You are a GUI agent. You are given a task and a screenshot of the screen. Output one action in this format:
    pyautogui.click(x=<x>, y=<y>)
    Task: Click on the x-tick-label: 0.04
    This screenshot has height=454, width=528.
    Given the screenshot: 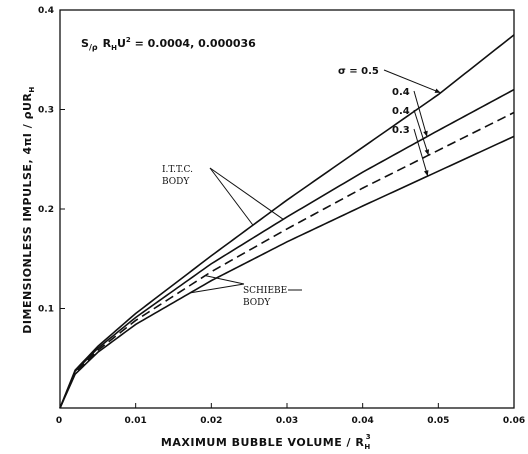 What is the action you would take?
    pyautogui.click(x=363, y=421)
    